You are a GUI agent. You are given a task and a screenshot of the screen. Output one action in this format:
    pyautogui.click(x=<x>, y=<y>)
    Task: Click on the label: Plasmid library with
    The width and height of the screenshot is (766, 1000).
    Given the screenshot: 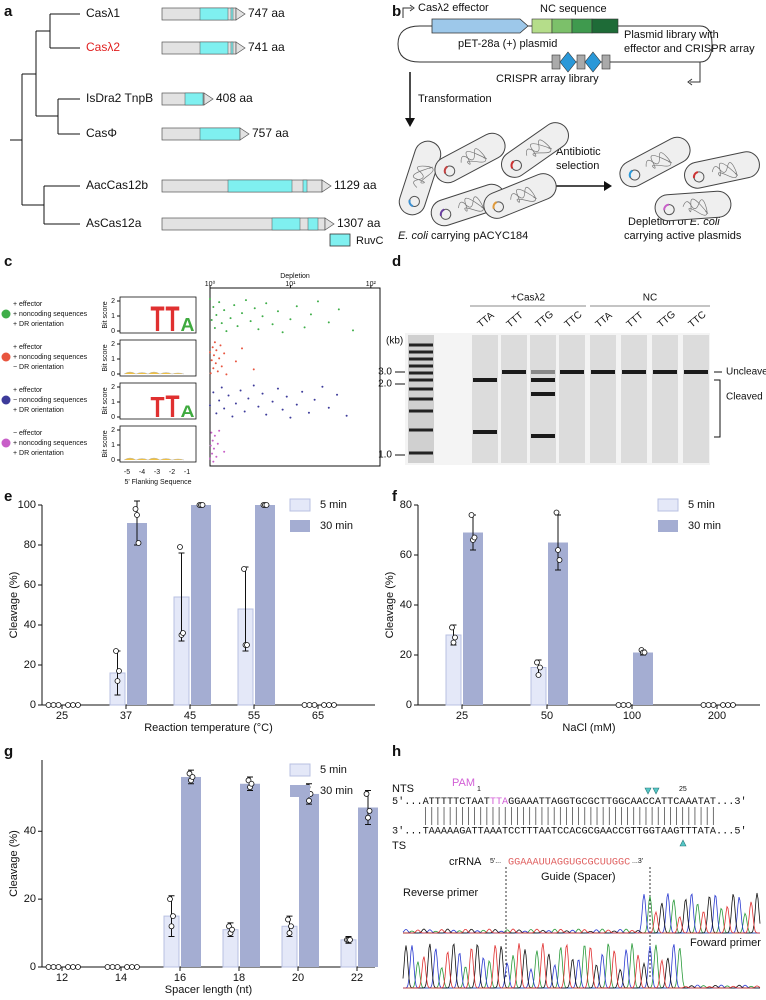 What is the action you would take?
    pyautogui.click(x=671, y=35)
    